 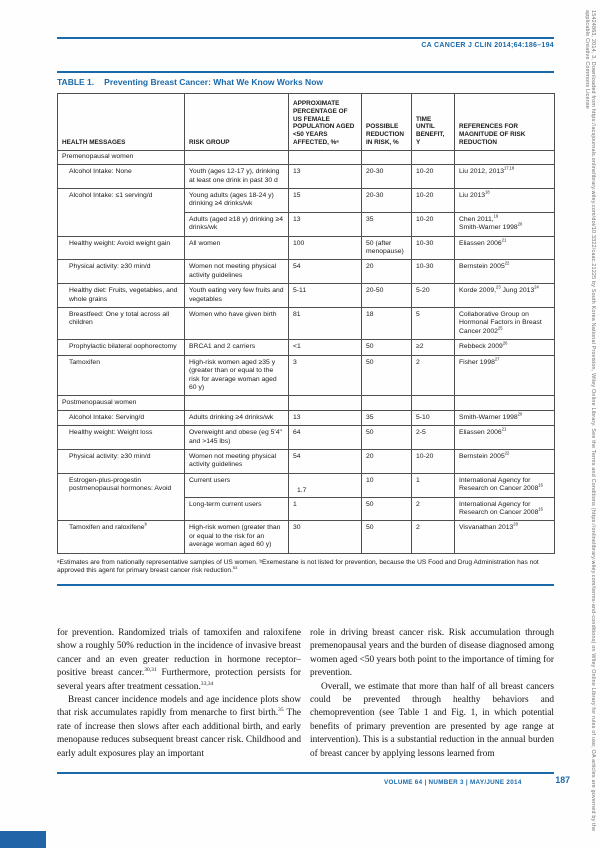 What do you see at coordinates (306, 403) in the screenshot?
I see `section-row: Postmenopausal women` at bounding box center [306, 403].